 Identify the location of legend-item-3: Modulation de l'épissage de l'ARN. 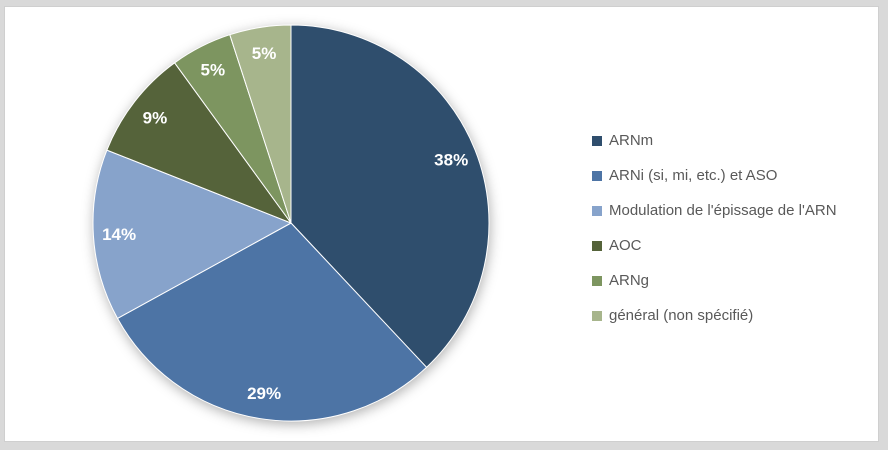
(714, 210).